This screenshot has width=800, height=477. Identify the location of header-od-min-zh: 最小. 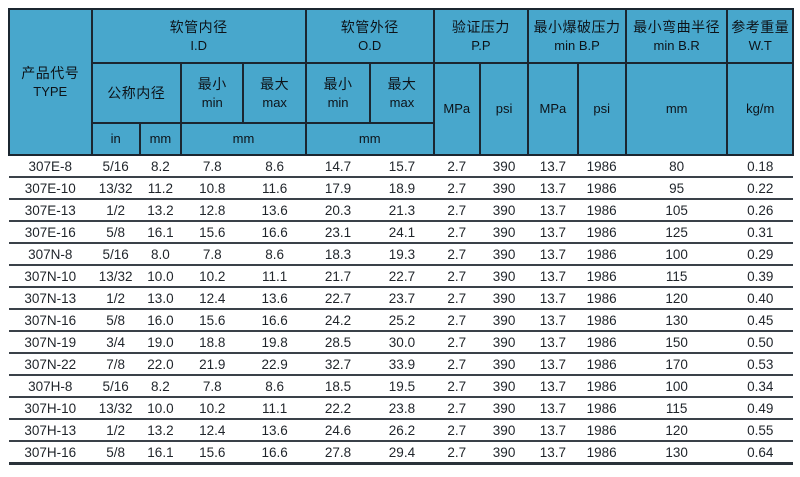
(338, 83).